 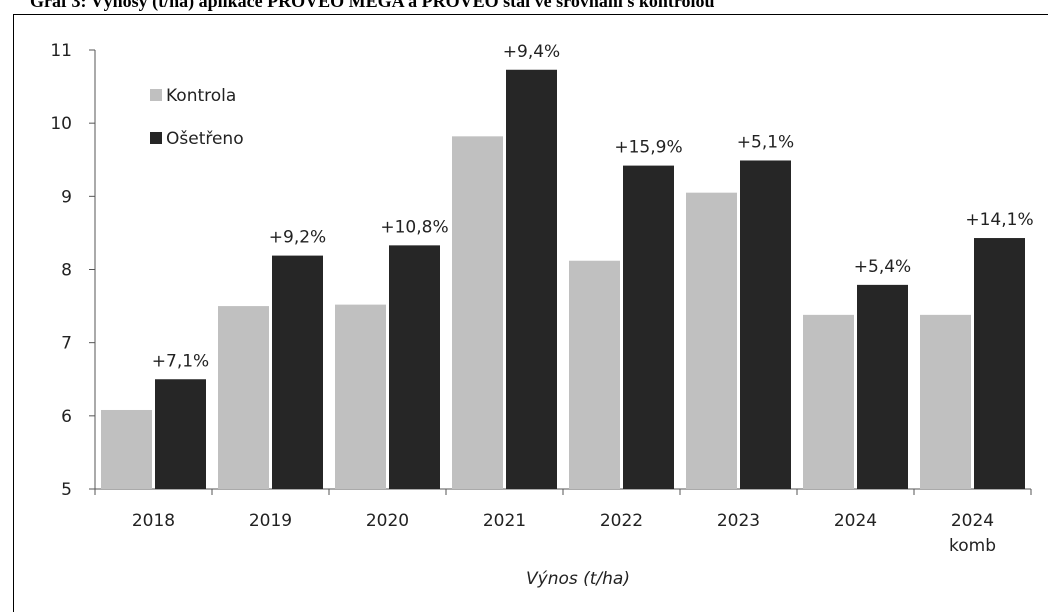 I want to click on y-tick-label: 5, so click(x=66, y=490).